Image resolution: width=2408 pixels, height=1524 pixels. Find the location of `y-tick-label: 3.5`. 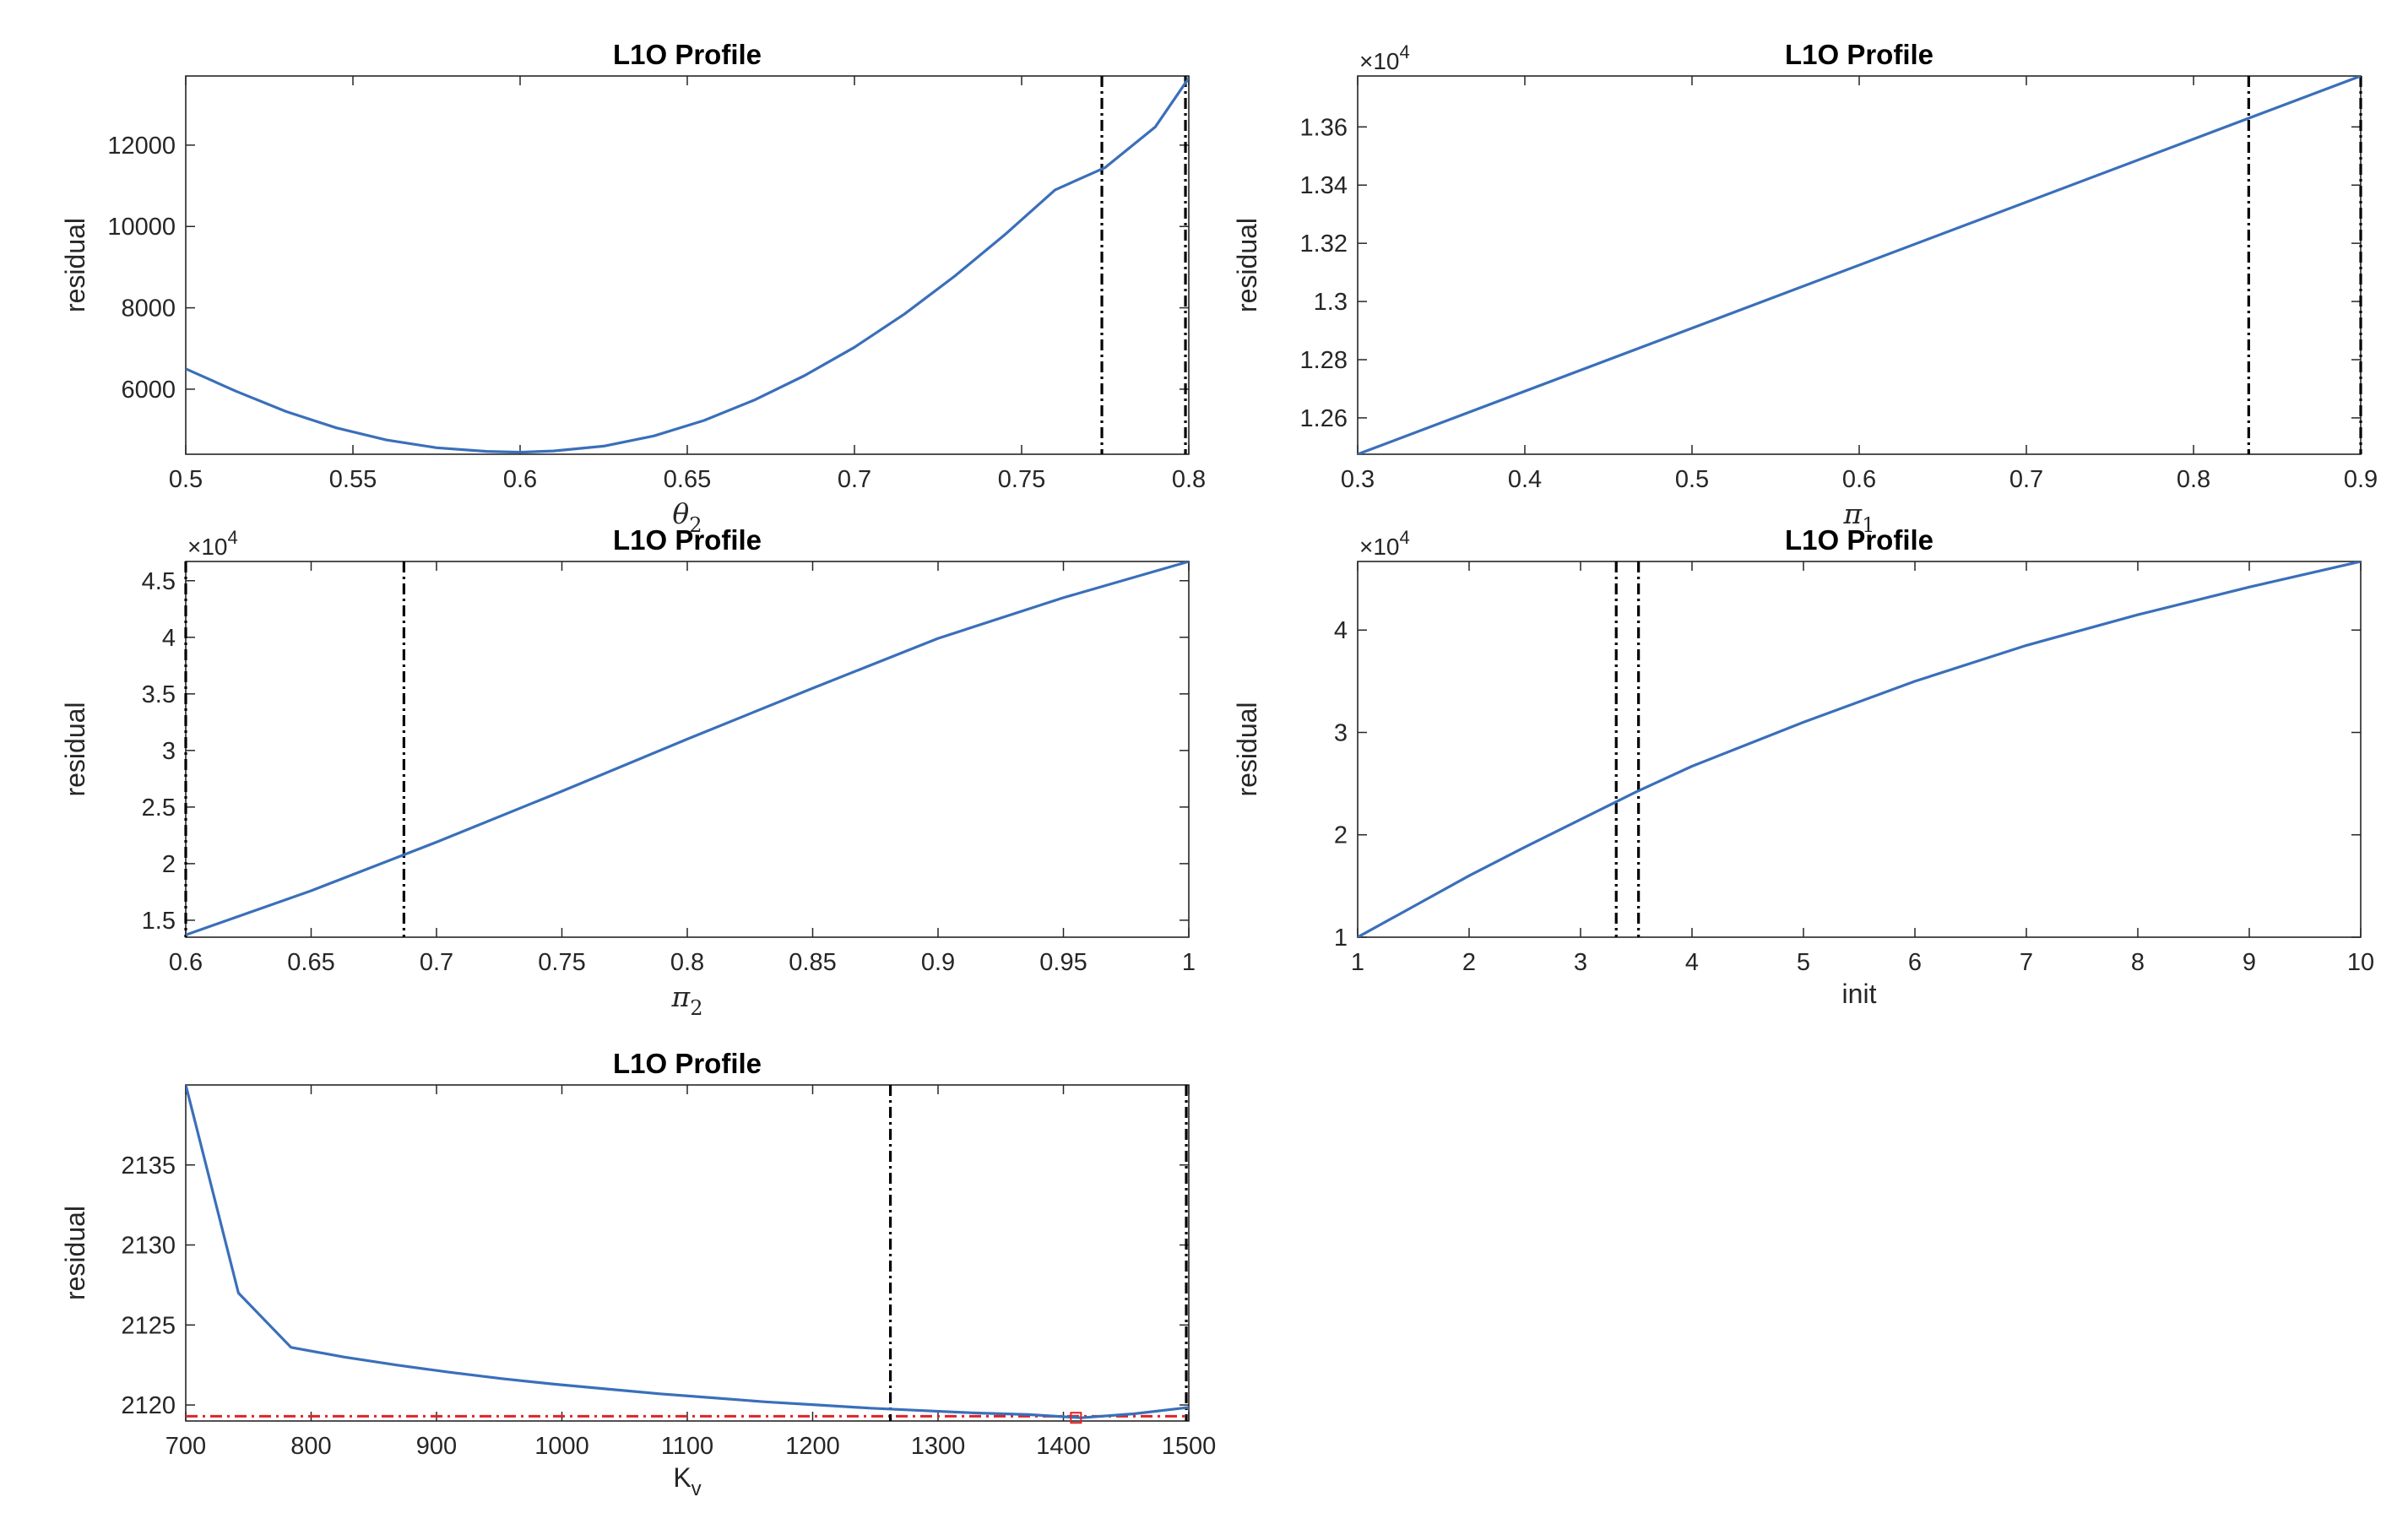

y-tick-label: 3.5 is located at coordinates (159, 694).